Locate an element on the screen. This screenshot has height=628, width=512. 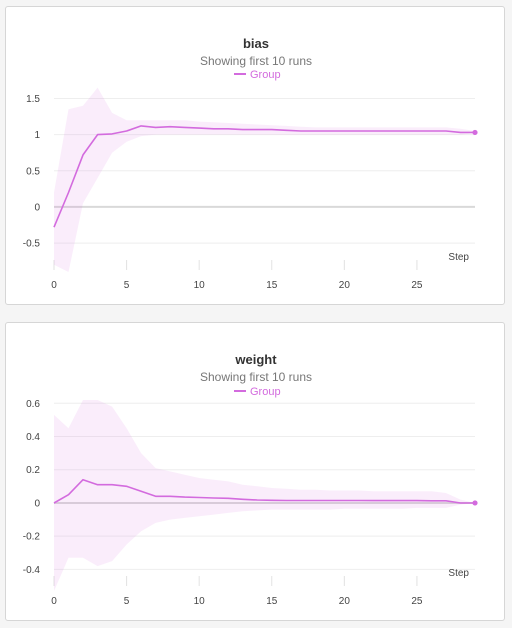
y-tick-label: 0.6 is located at coordinates (33, 404).